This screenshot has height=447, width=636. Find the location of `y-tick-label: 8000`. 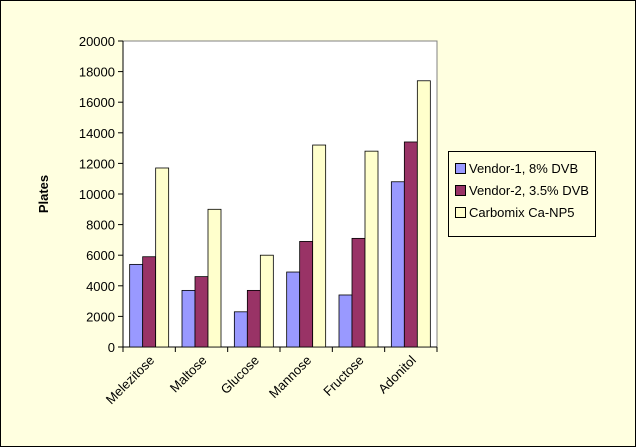

y-tick-label: 8000 is located at coordinates (100, 225).